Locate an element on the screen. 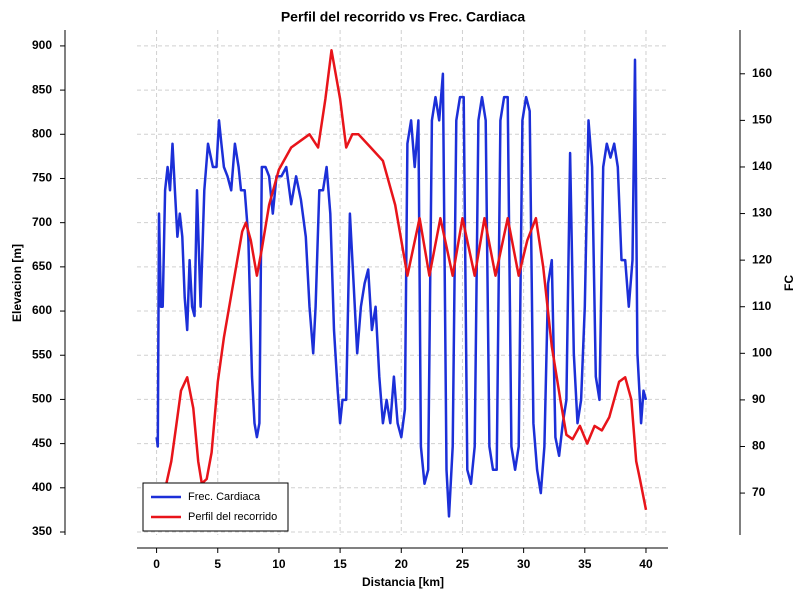 Image resolution: width=800 pixels, height=600 pixels. x-tick-label: 40 is located at coordinates (646, 564).